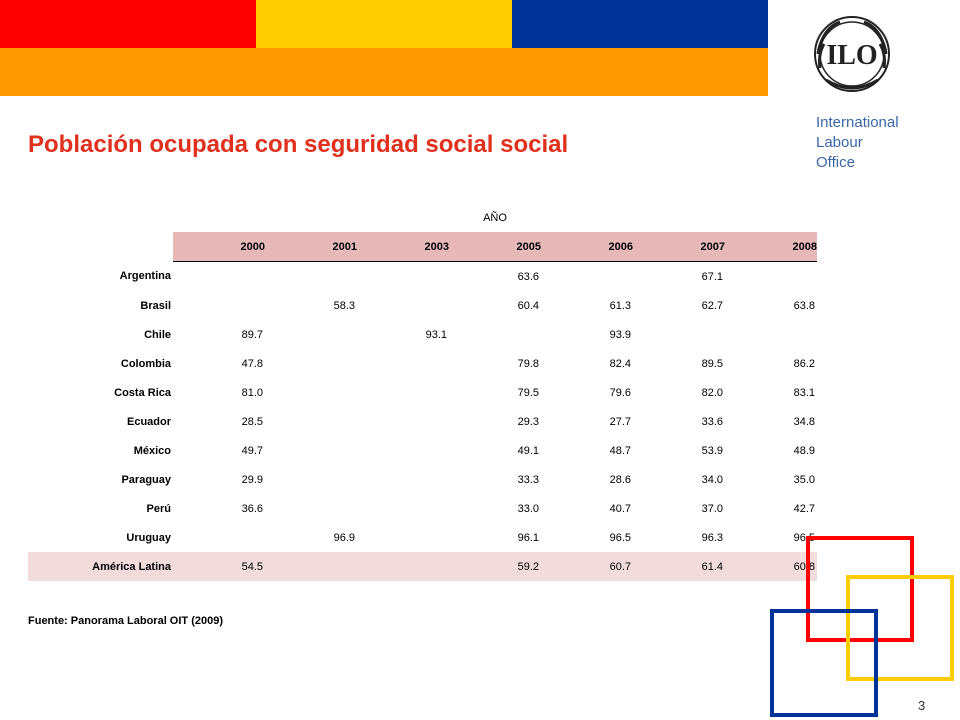 The height and width of the screenshot is (720, 960). What do you see at coordinates (528, 479) in the screenshot?
I see `value-cell: 33.3` at bounding box center [528, 479].